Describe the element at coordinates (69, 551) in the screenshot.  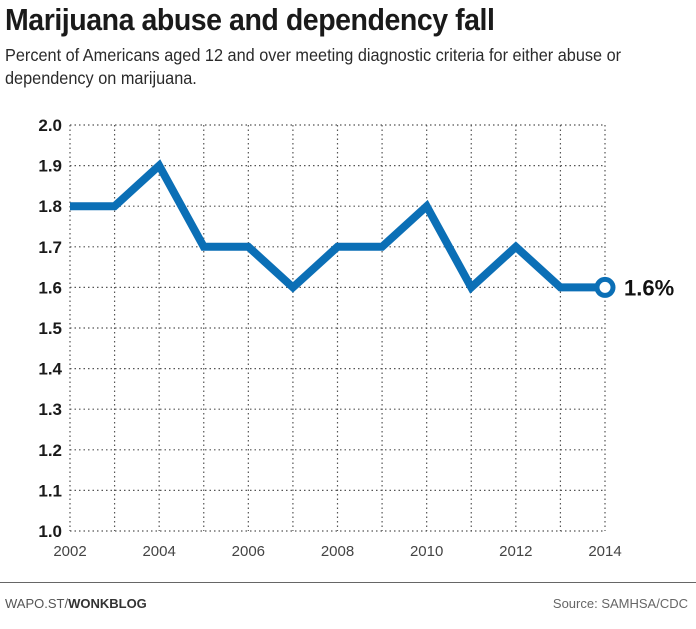
I see `x-tick-label: 2002` at that location.